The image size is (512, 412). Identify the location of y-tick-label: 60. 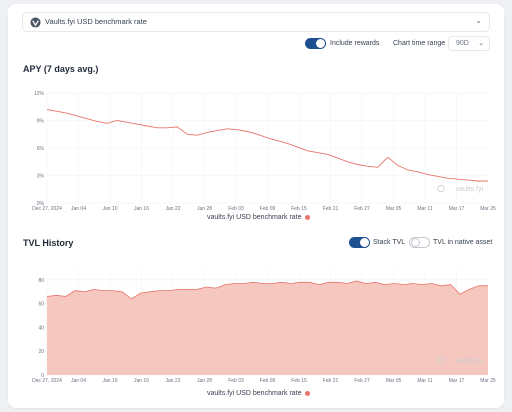
(41, 305).